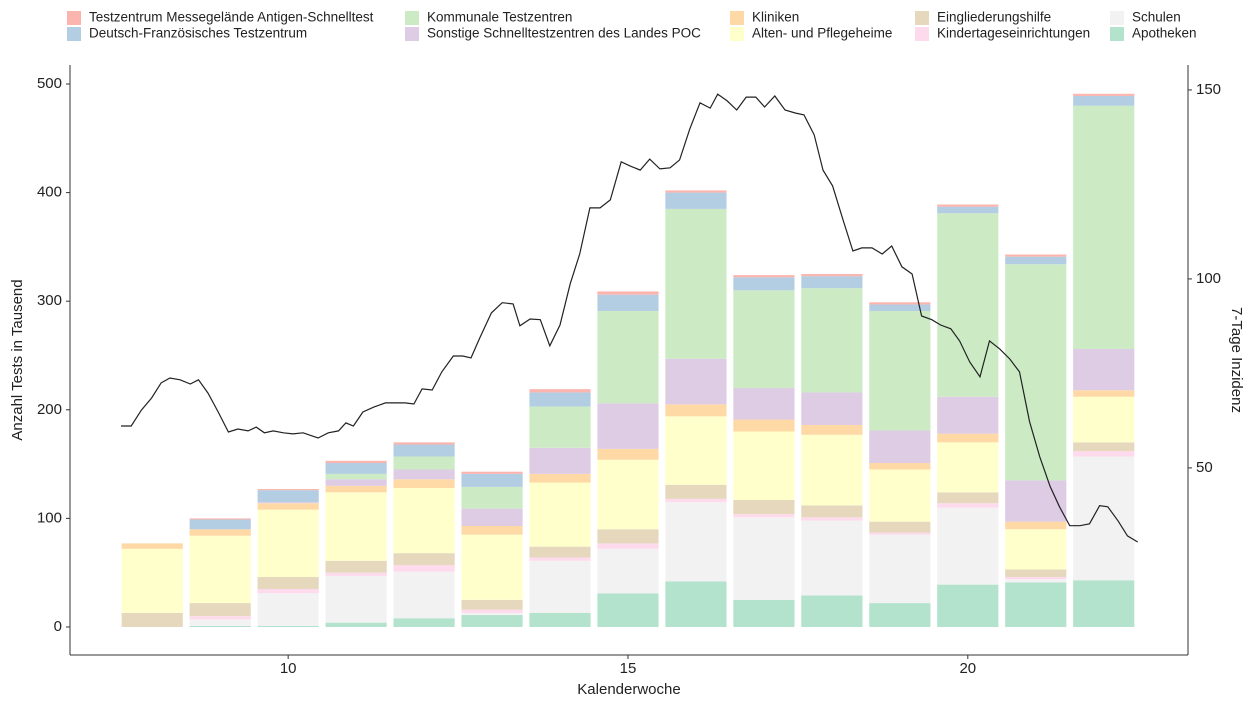 The image size is (1253, 702). I want to click on y2-tick-label: 100, so click(1208, 278).